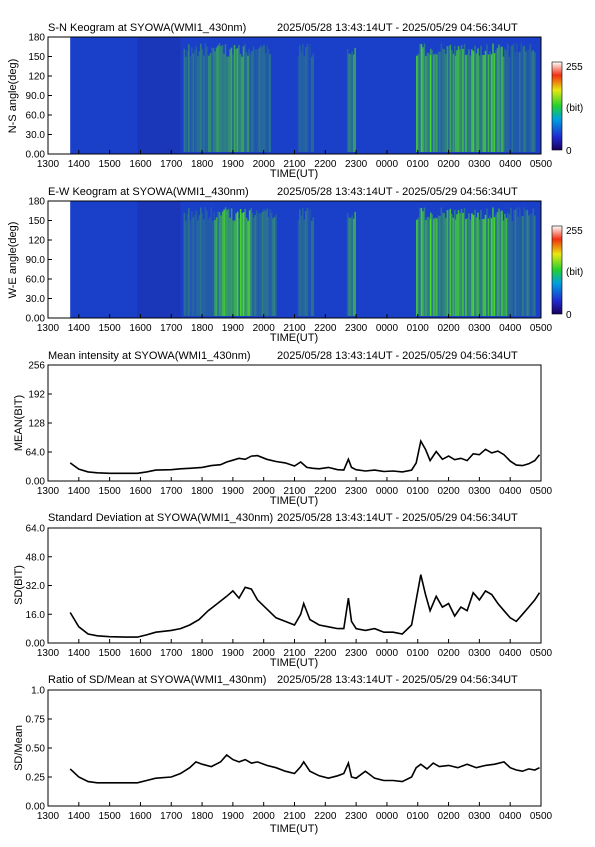 This screenshot has width=595, height=847. What do you see at coordinates (171, 164) in the screenshot?
I see `sn-keogram-x-tick-label: 1700` at bounding box center [171, 164].